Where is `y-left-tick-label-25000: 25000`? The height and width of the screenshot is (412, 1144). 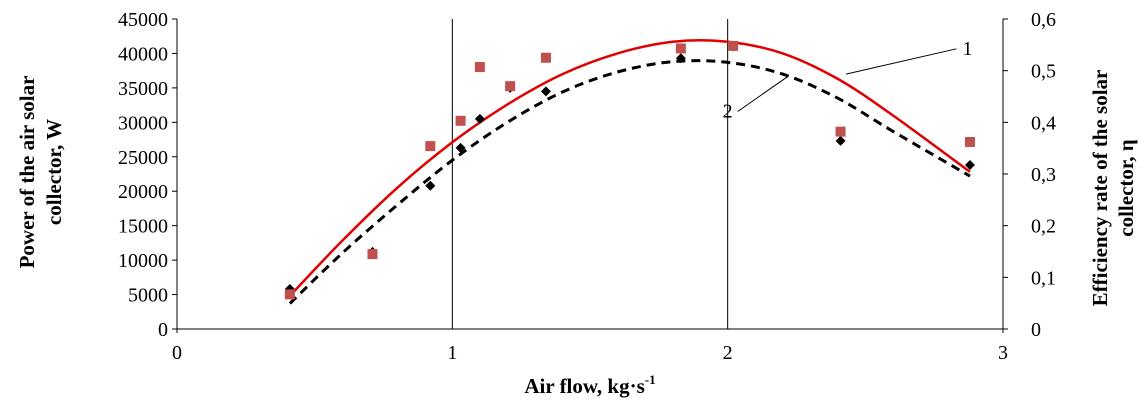 y-left-tick-label-25000: 25000 is located at coordinates (143, 158).